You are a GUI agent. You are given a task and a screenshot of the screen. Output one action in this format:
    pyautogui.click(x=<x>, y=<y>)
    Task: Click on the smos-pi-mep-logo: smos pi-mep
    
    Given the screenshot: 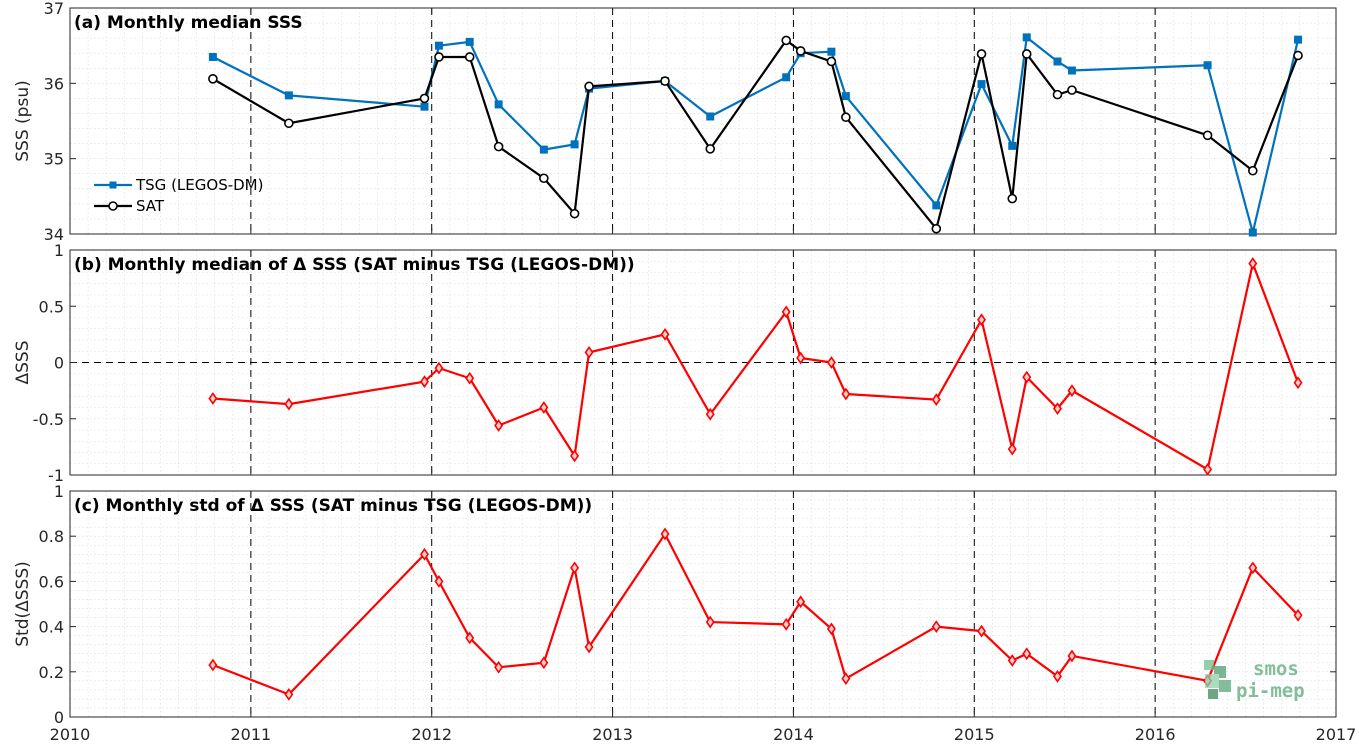 What is the action you would take?
    pyautogui.click(x=1254, y=680)
    